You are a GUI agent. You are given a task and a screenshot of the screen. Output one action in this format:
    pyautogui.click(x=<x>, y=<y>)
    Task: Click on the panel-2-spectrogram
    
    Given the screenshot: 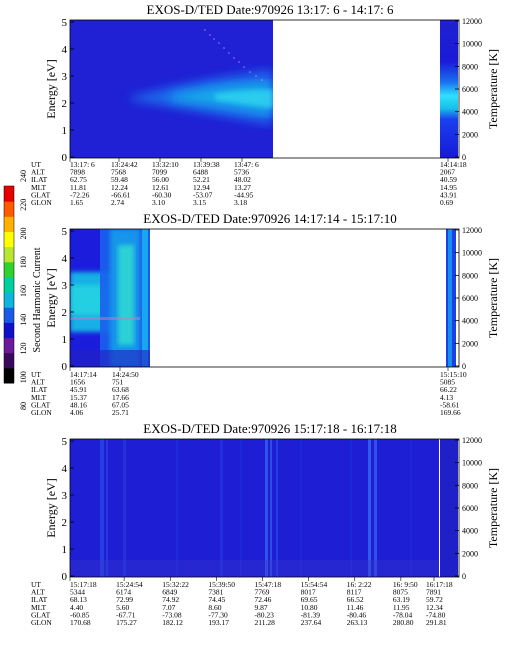 What is the action you would take?
    pyautogui.click(x=110, y=298)
    